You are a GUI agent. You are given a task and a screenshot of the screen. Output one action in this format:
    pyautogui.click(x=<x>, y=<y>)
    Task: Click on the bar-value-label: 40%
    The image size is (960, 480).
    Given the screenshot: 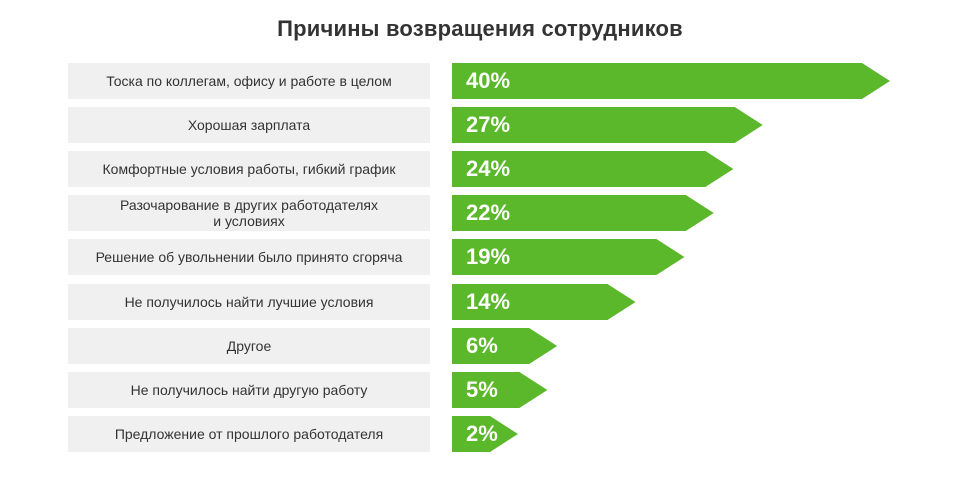 What is the action you would take?
    pyautogui.click(x=488, y=80)
    